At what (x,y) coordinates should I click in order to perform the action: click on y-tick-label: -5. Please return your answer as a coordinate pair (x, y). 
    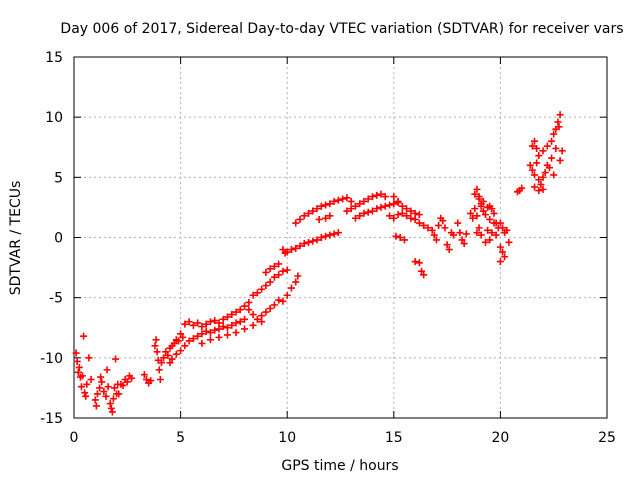
    Looking at the image, I should click on (56, 299).